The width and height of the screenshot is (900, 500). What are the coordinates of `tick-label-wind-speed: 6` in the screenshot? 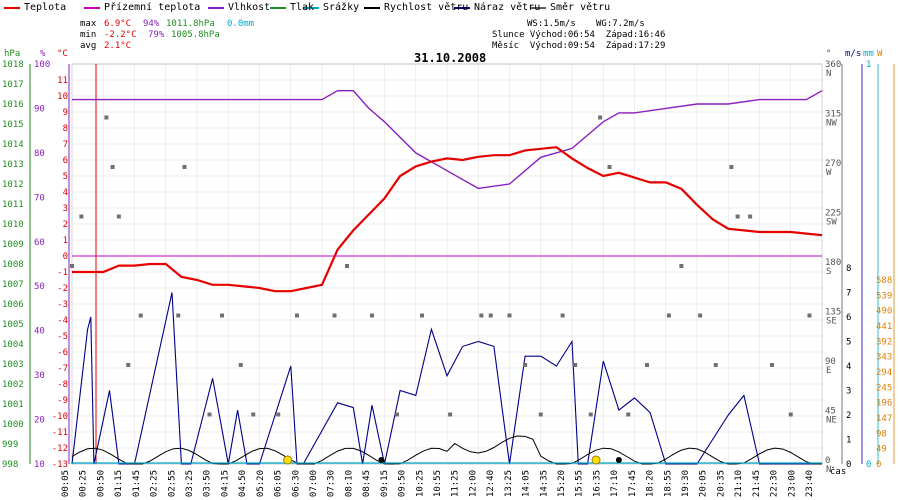 It's located at (848, 318).